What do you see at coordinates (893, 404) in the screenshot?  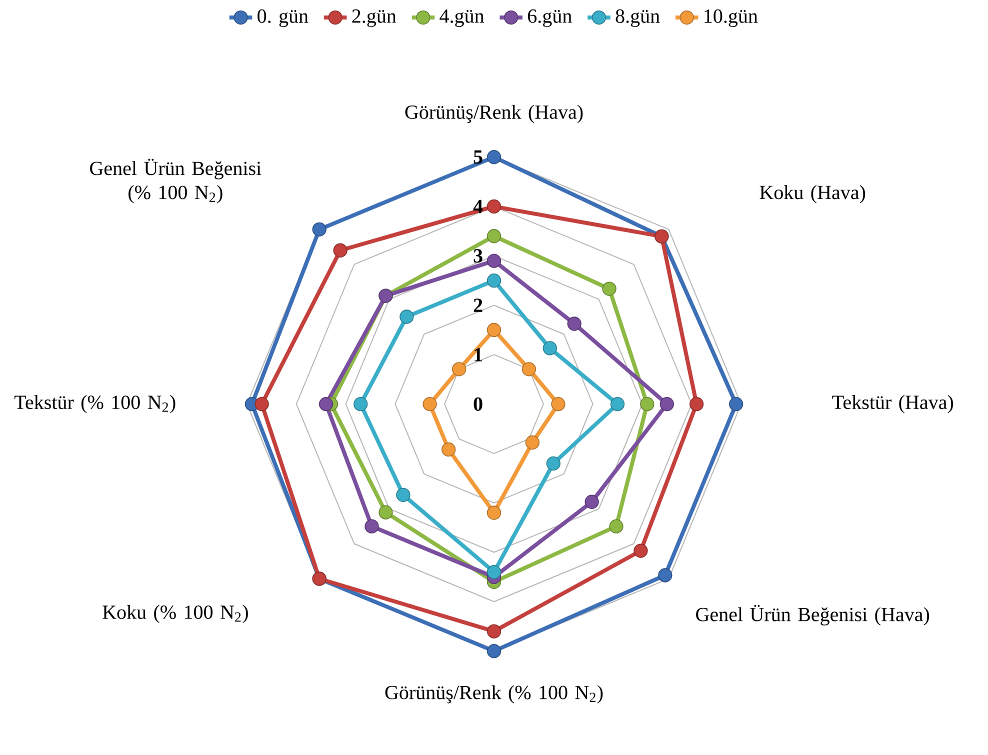 I see `spoke-label: Tekstür (Hava)` at bounding box center [893, 404].